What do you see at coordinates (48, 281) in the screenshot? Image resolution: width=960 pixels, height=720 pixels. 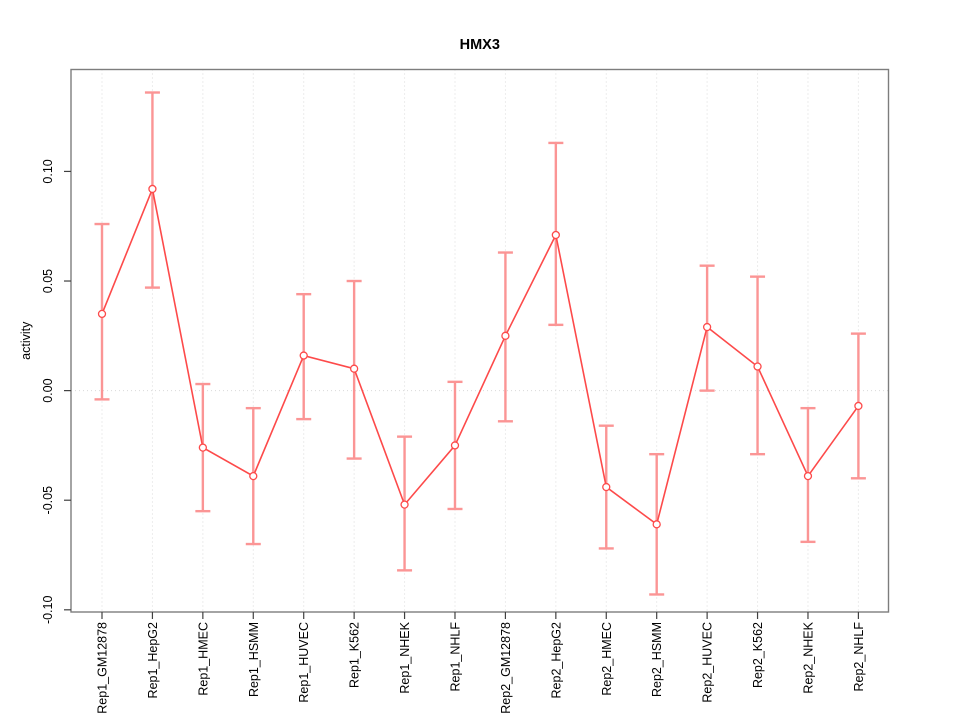 I see `y-tick-label: 0.05` at bounding box center [48, 281].